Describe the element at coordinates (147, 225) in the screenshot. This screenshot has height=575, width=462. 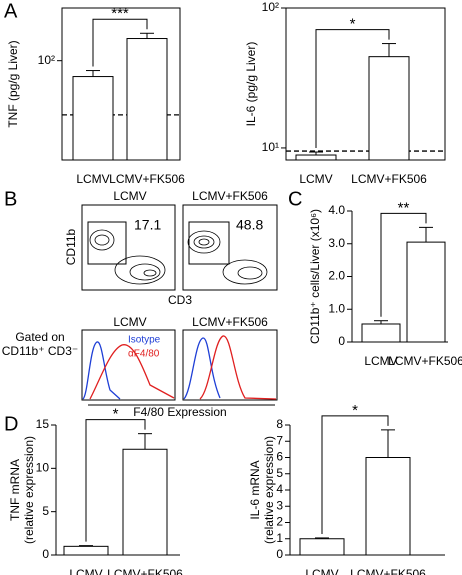
I see `gate-percent: 17.1` at that location.